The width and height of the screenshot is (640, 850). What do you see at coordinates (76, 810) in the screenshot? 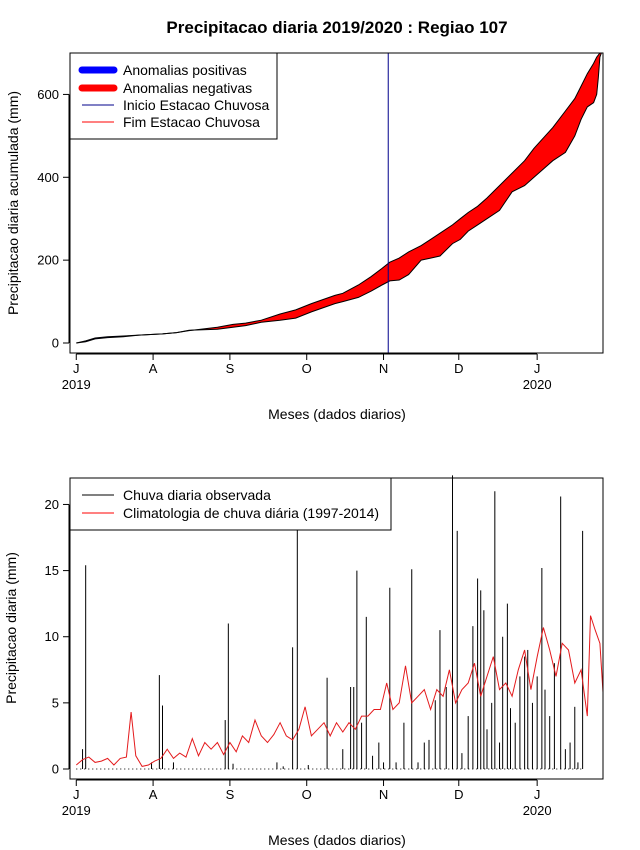
I see `bottom-year-label: 2019` at bounding box center [76, 810].